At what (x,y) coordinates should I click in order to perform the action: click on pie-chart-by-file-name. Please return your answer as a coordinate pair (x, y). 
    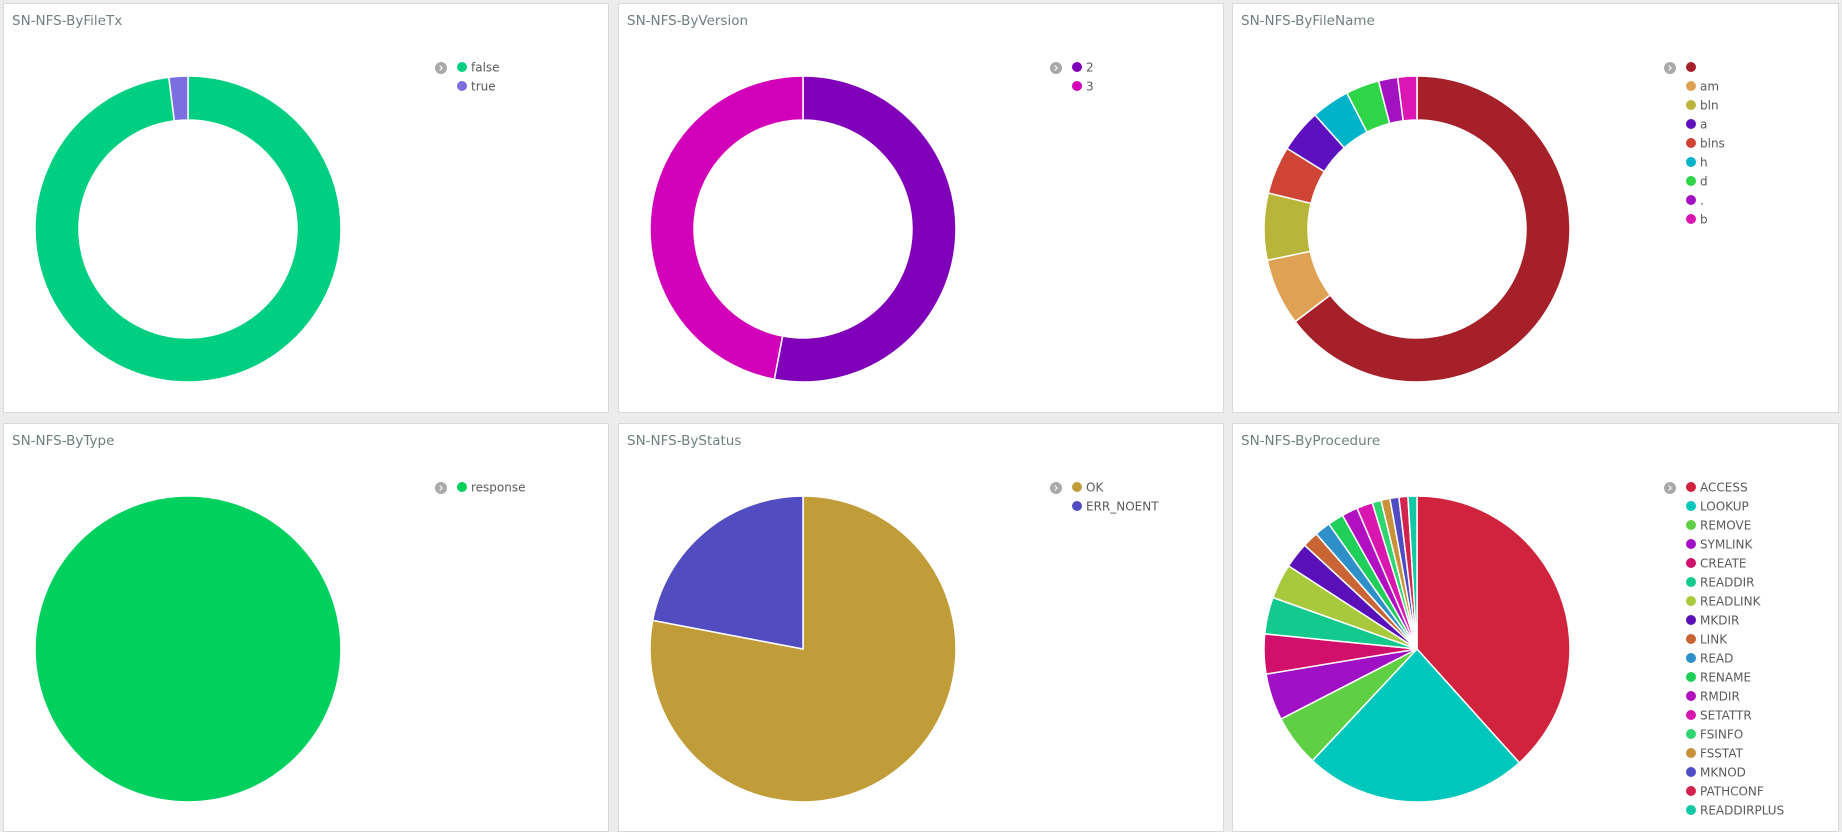
    Looking at the image, I should click on (1417, 229).